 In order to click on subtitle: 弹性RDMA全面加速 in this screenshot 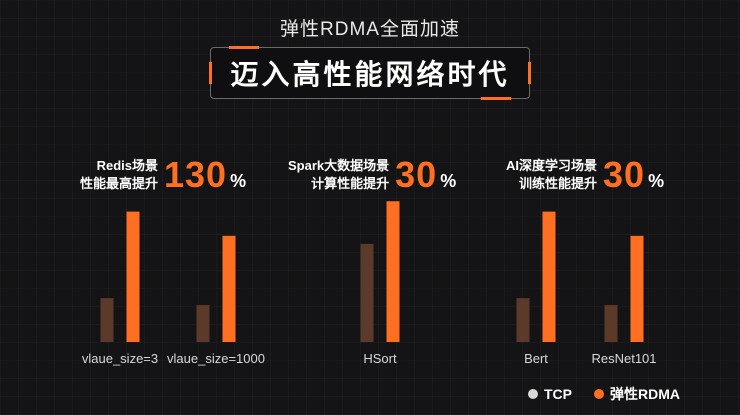, I will do `click(370, 29)`.